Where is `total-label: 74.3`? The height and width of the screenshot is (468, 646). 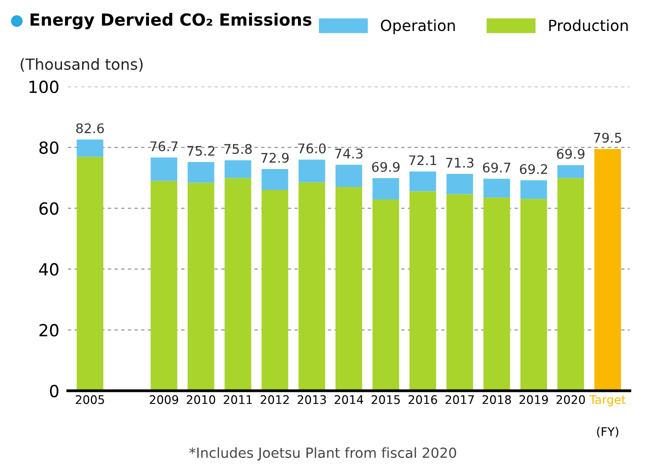
total-label: 74.3 is located at coordinates (348, 153).